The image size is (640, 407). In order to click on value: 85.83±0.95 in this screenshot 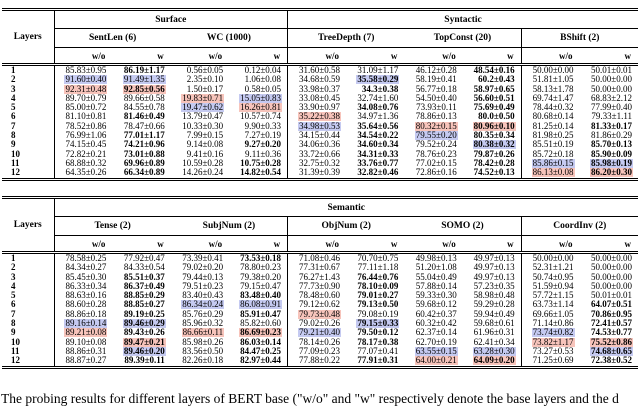, I will do `click(86, 70)`.